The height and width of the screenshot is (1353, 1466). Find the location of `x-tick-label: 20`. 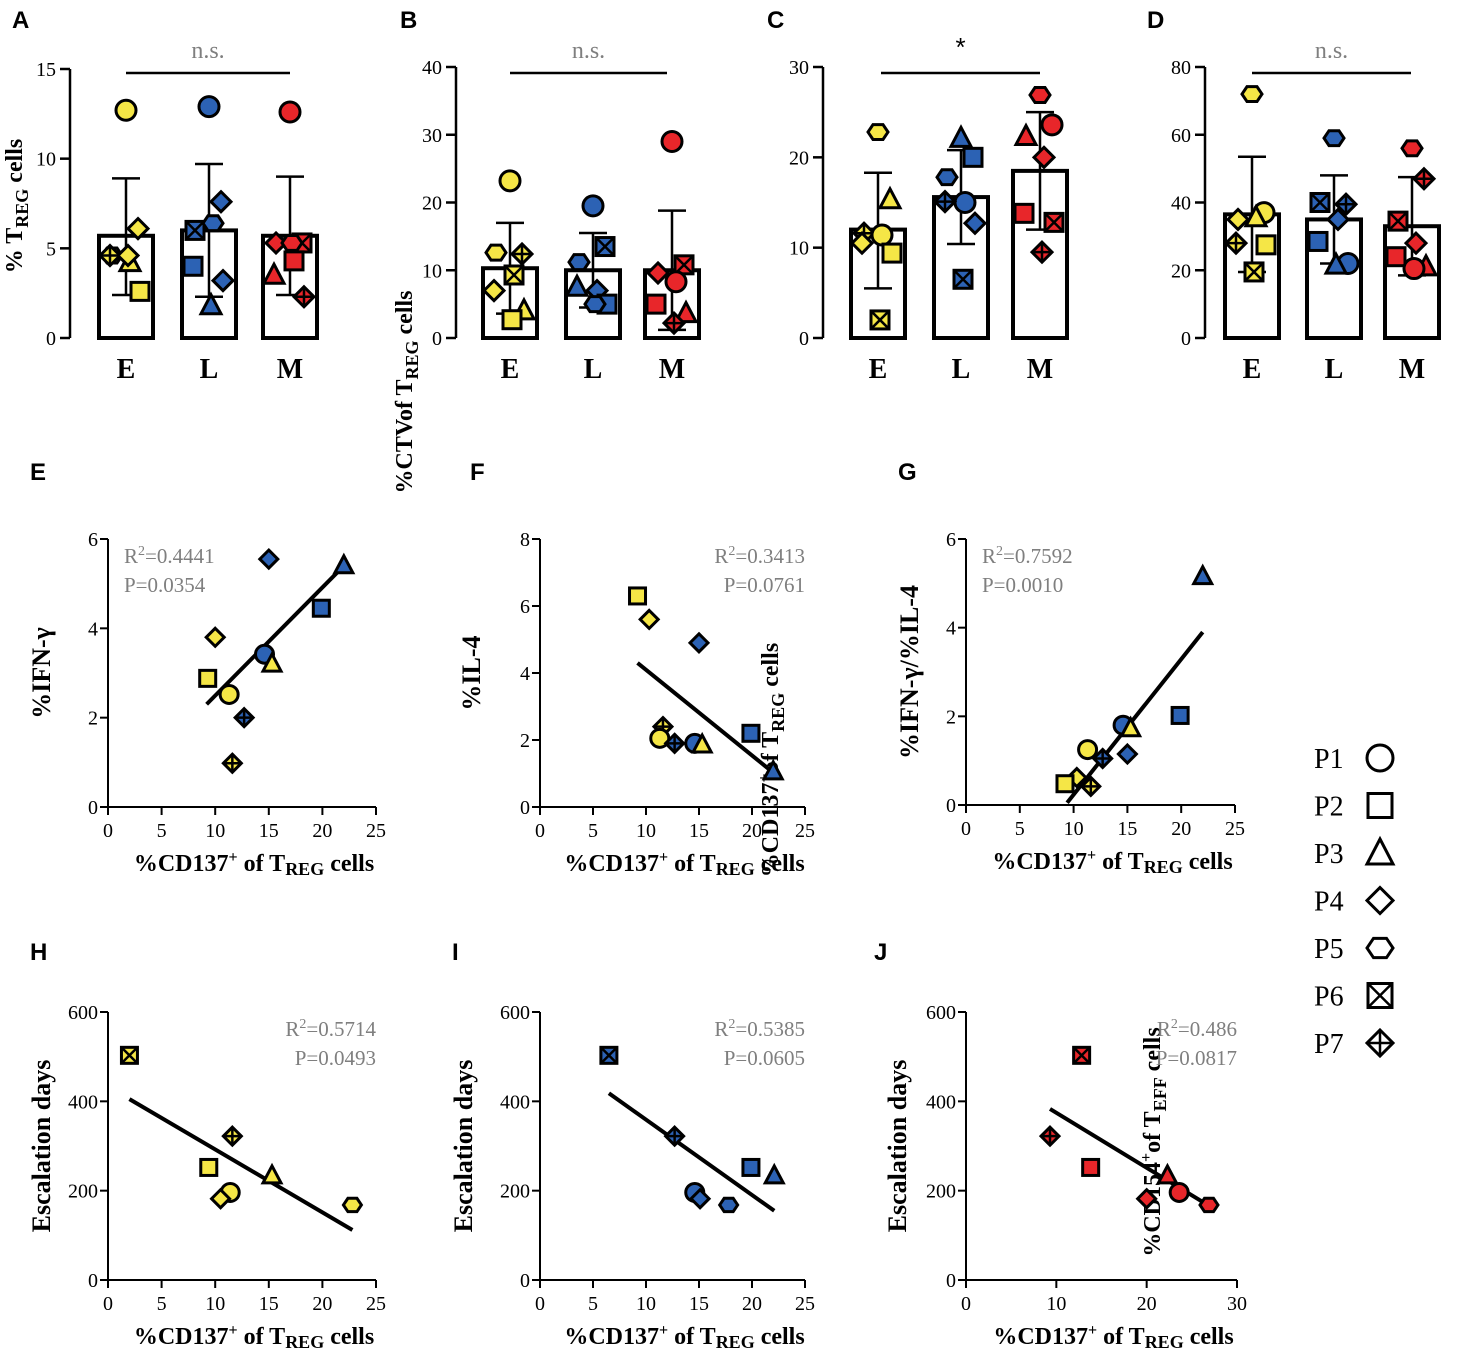

x-tick-label: 20 is located at coordinates (752, 1304).